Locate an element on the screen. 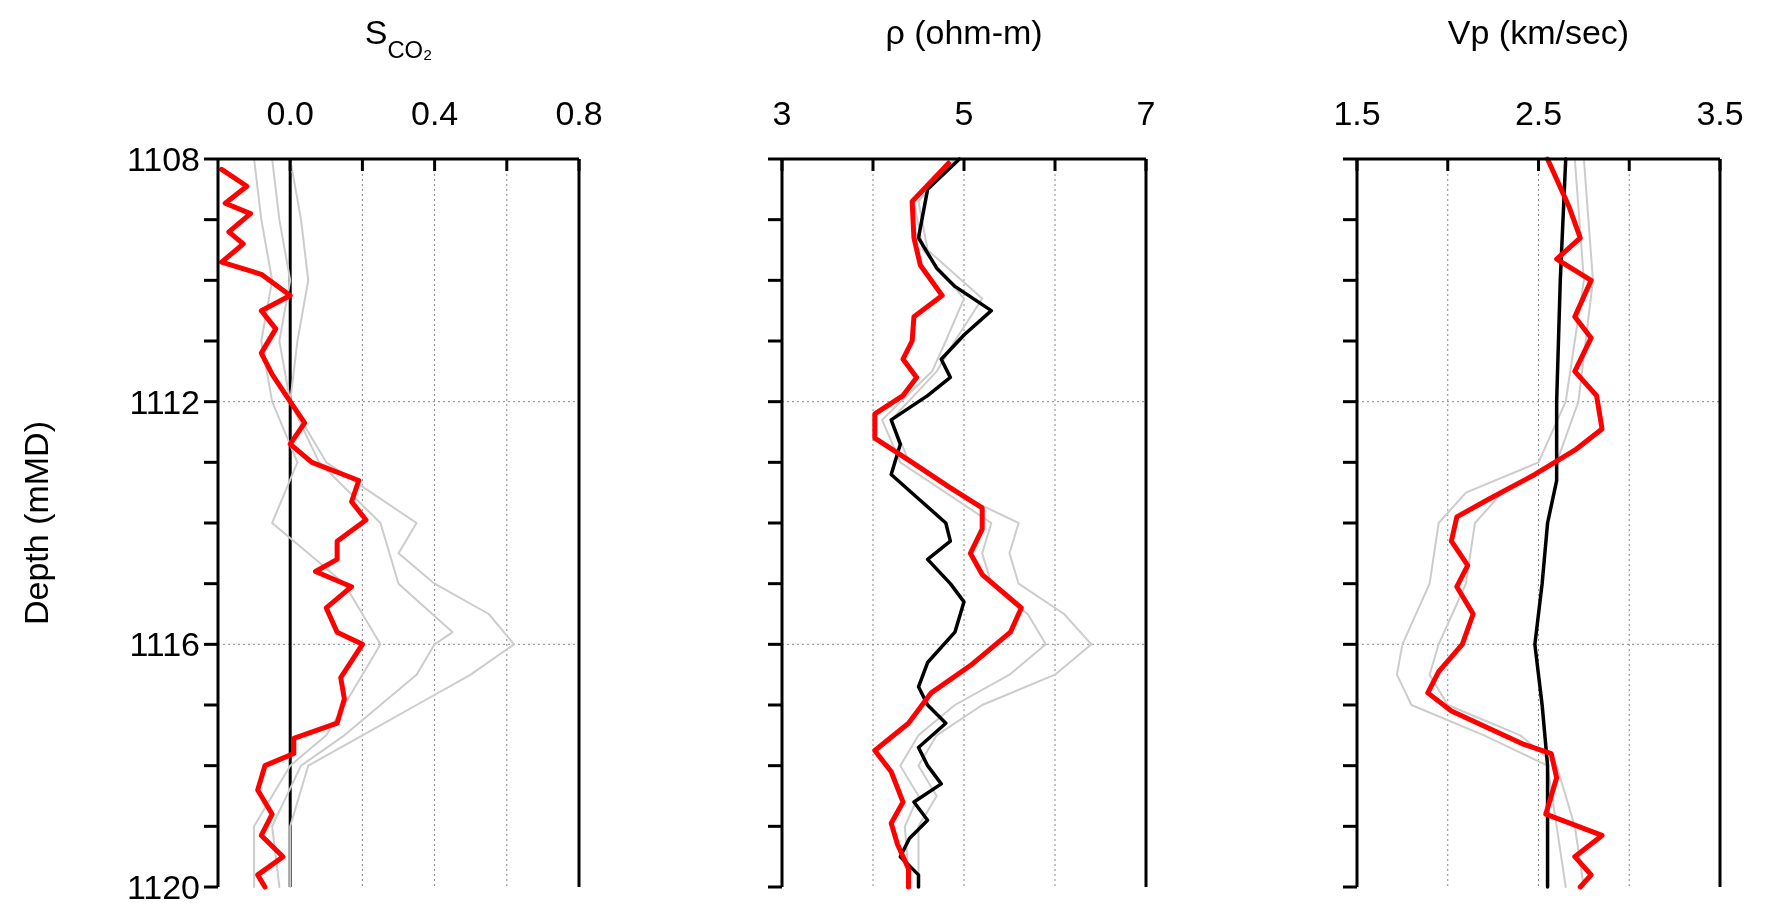  x-axis-title: ρ (ohm-m) is located at coordinates (964, 32).